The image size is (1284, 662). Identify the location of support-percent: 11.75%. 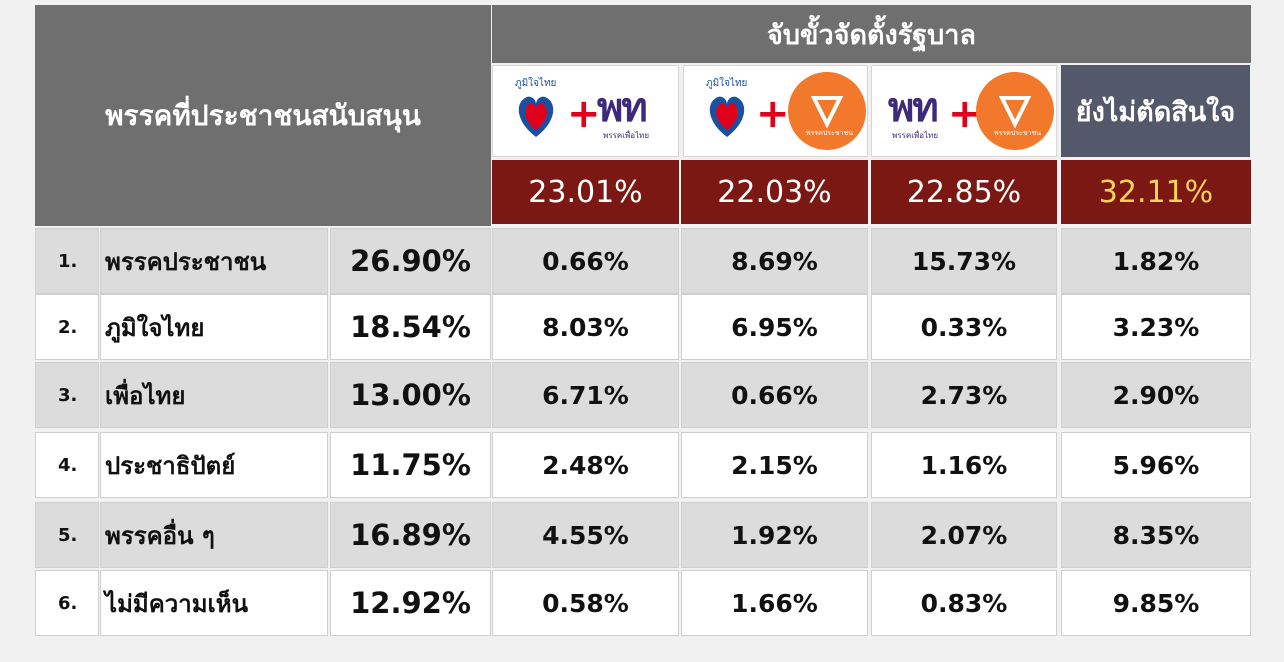
(410, 465).